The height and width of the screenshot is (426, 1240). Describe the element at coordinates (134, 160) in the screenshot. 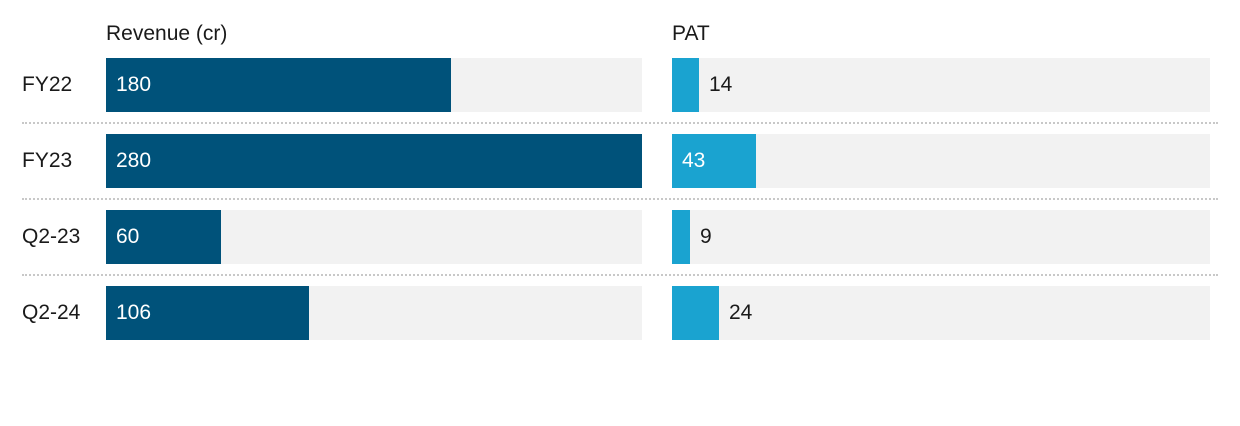

I see `revenue-value-label: 280` at that location.